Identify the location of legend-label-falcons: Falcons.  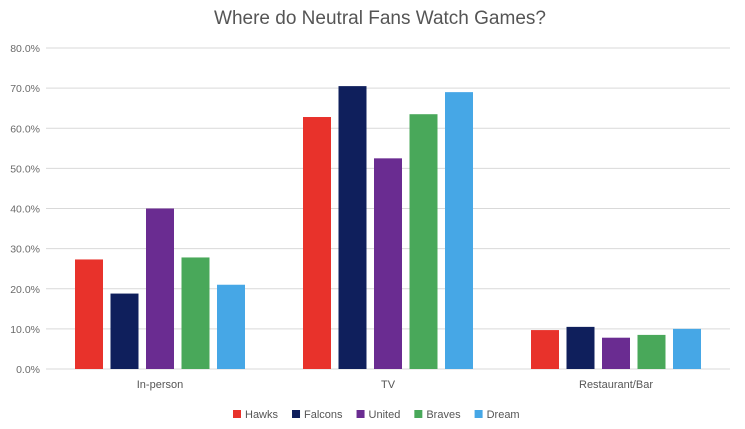
(323, 415).